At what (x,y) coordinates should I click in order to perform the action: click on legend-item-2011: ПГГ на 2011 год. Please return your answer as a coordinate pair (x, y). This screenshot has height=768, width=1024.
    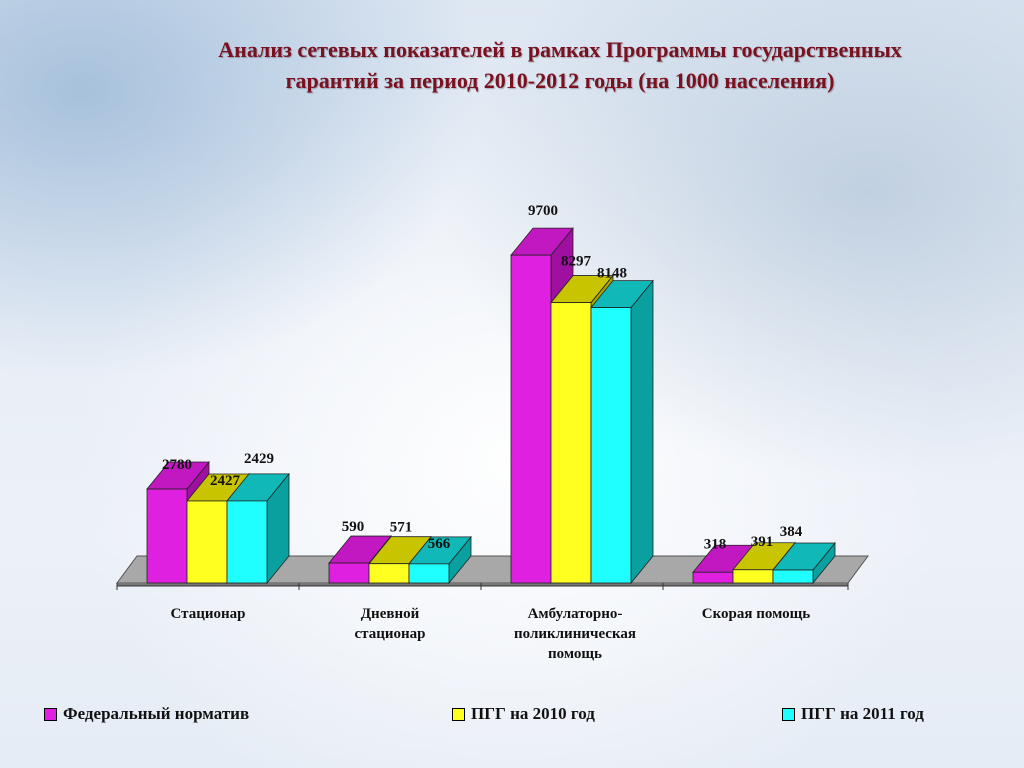
    Looking at the image, I should click on (853, 714).